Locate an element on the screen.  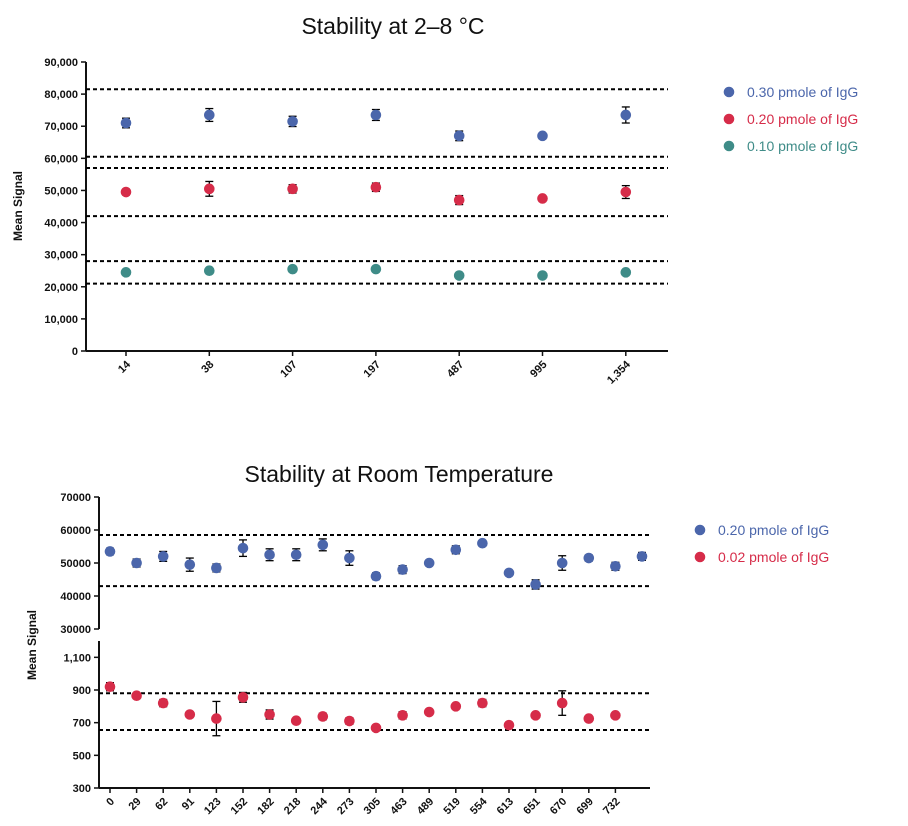
chart2-lower-y-tick-label-1: 500 is located at coordinates (82, 756).